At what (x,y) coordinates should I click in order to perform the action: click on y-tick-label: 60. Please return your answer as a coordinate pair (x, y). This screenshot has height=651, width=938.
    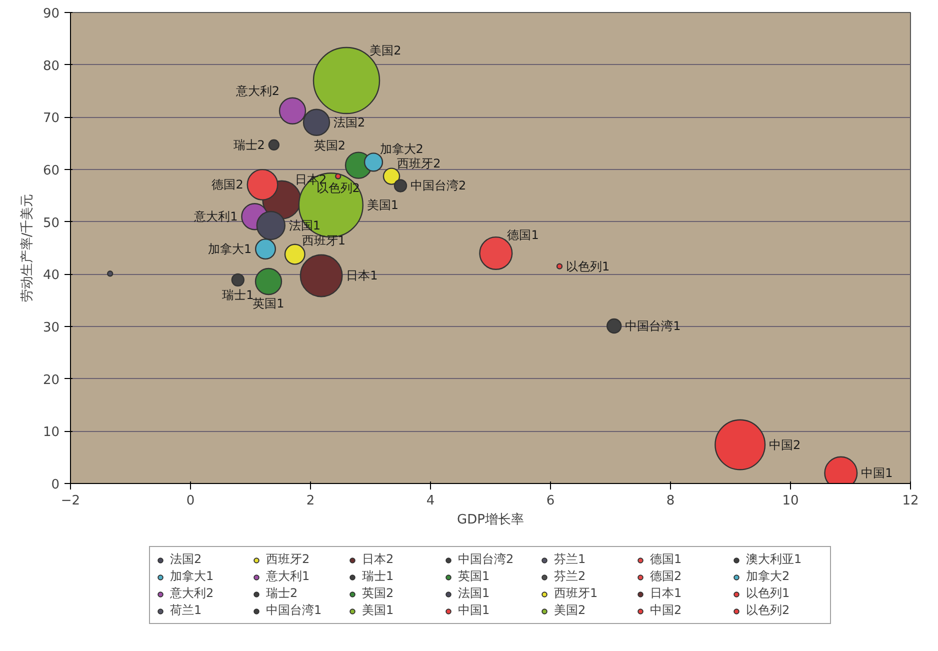
    Looking at the image, I should click on (51, 171).